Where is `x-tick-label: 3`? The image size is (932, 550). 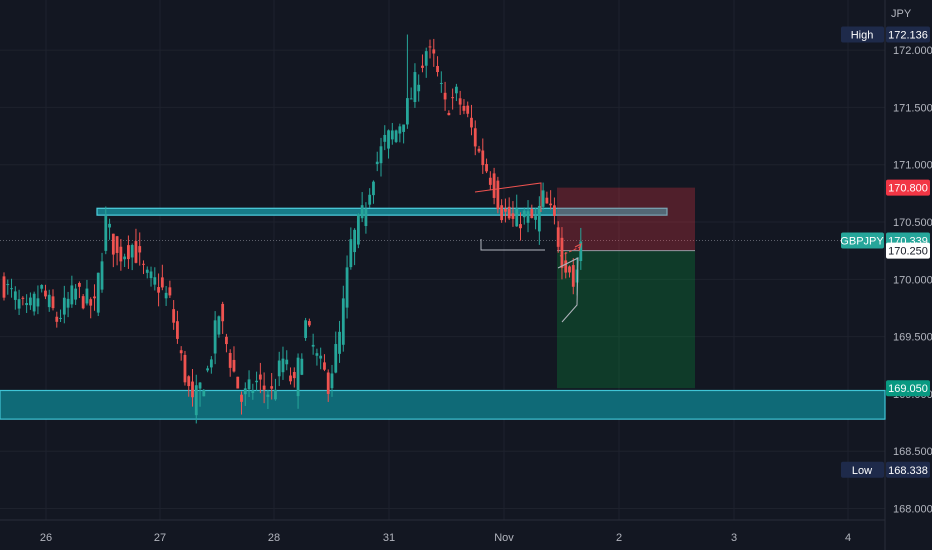 x-tick-label: 3 is located at coordinates (734, 538).